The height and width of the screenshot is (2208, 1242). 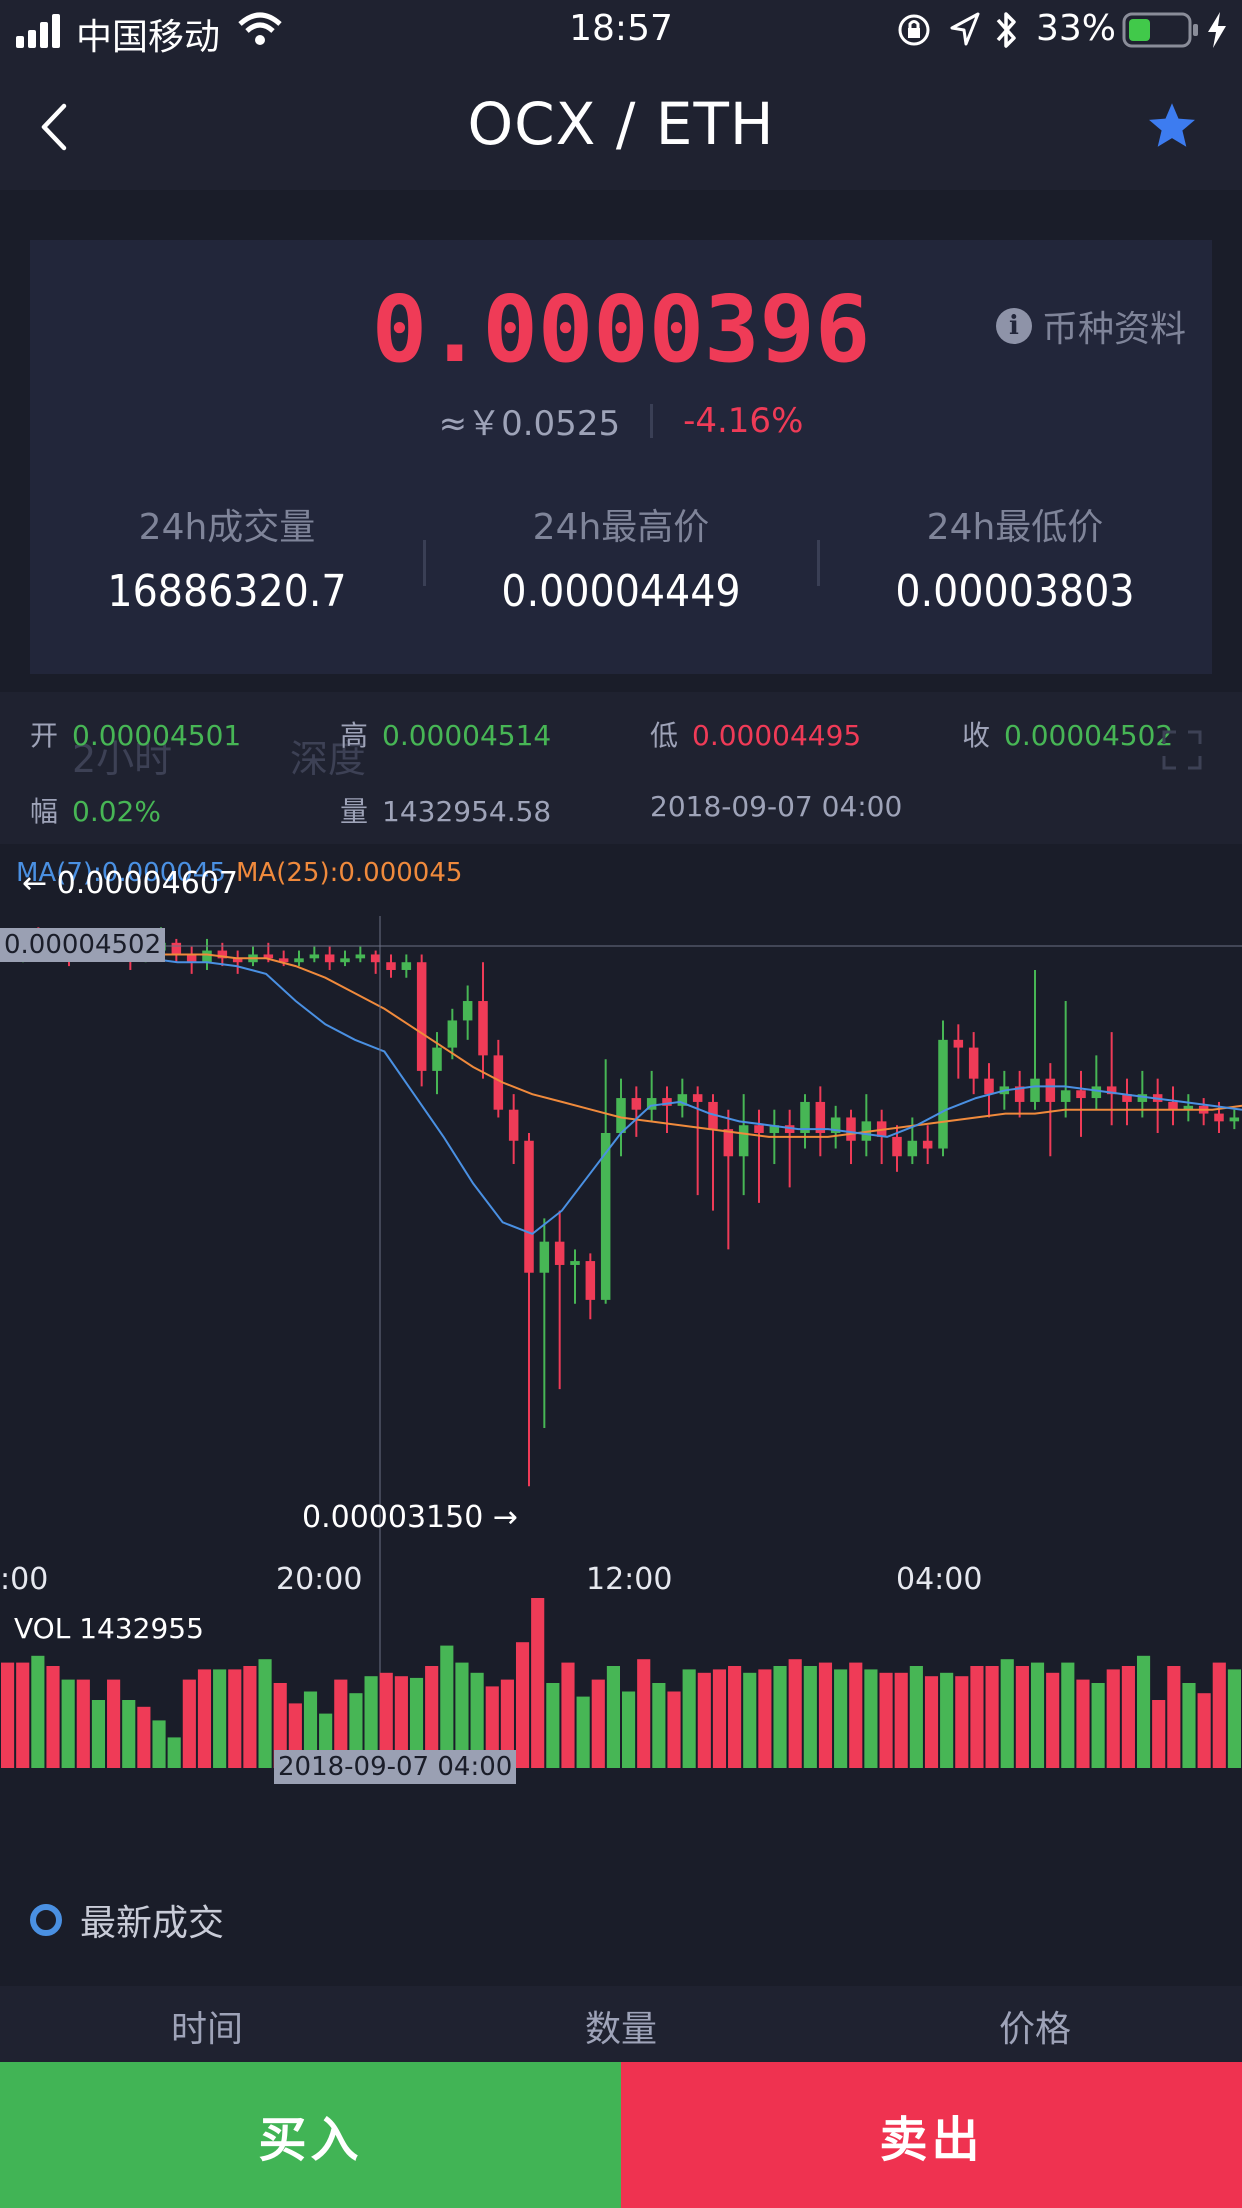 I want to click on nav-bar: OCX / ETH, so click(x=621, y=126).